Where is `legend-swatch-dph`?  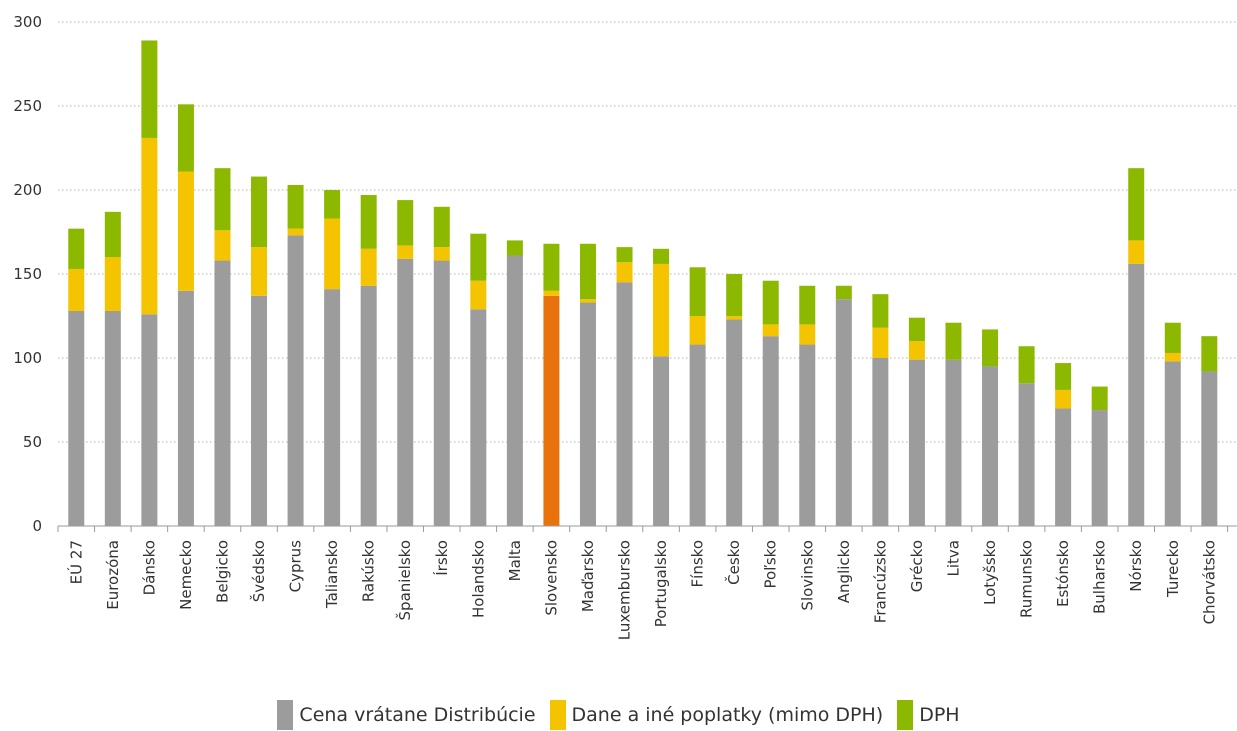 legend-swatch-dph is located at coordinates (905, 715).